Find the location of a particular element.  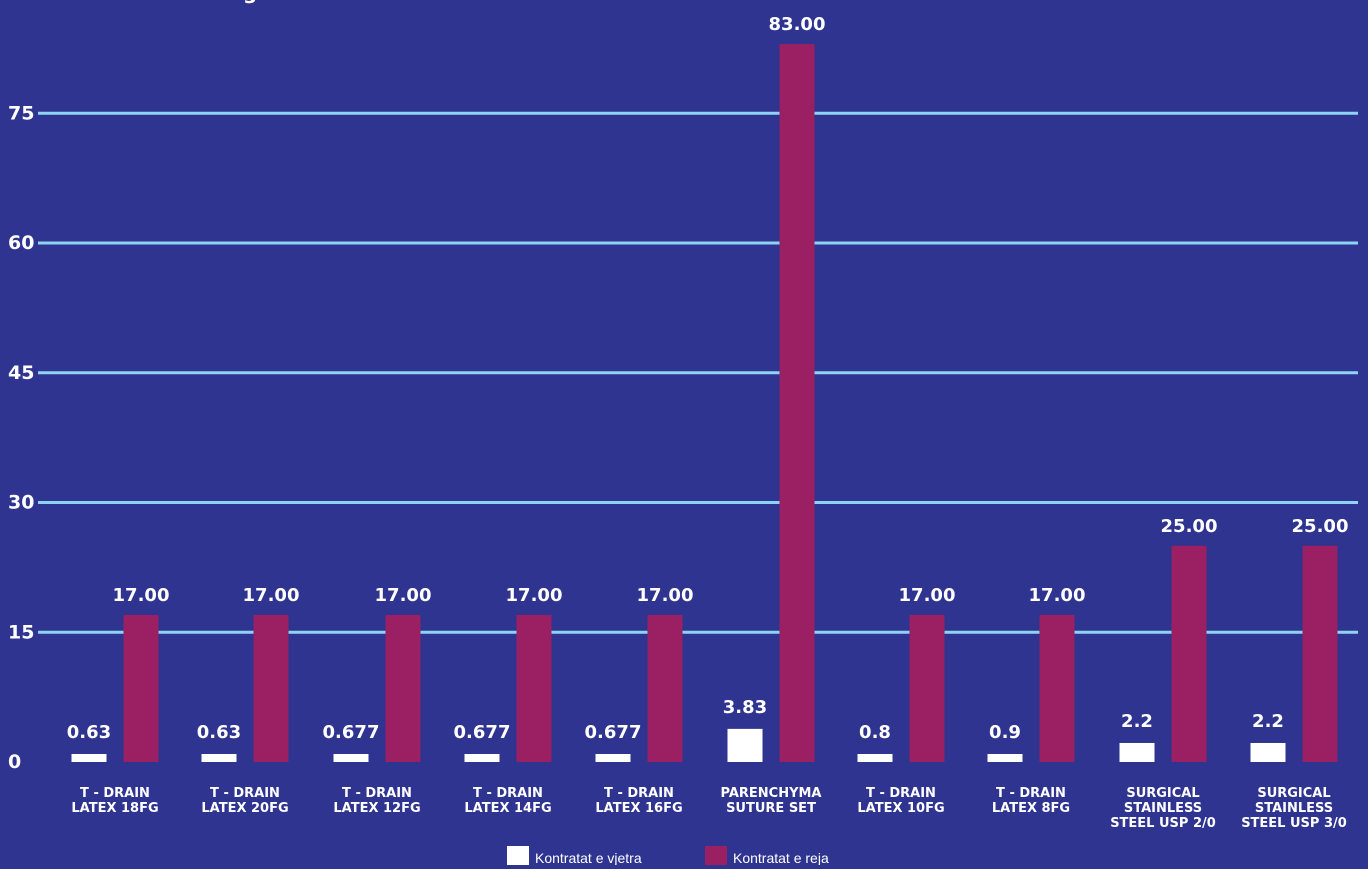

label-new-6: 83.00 is located at coordinates (797, 24).